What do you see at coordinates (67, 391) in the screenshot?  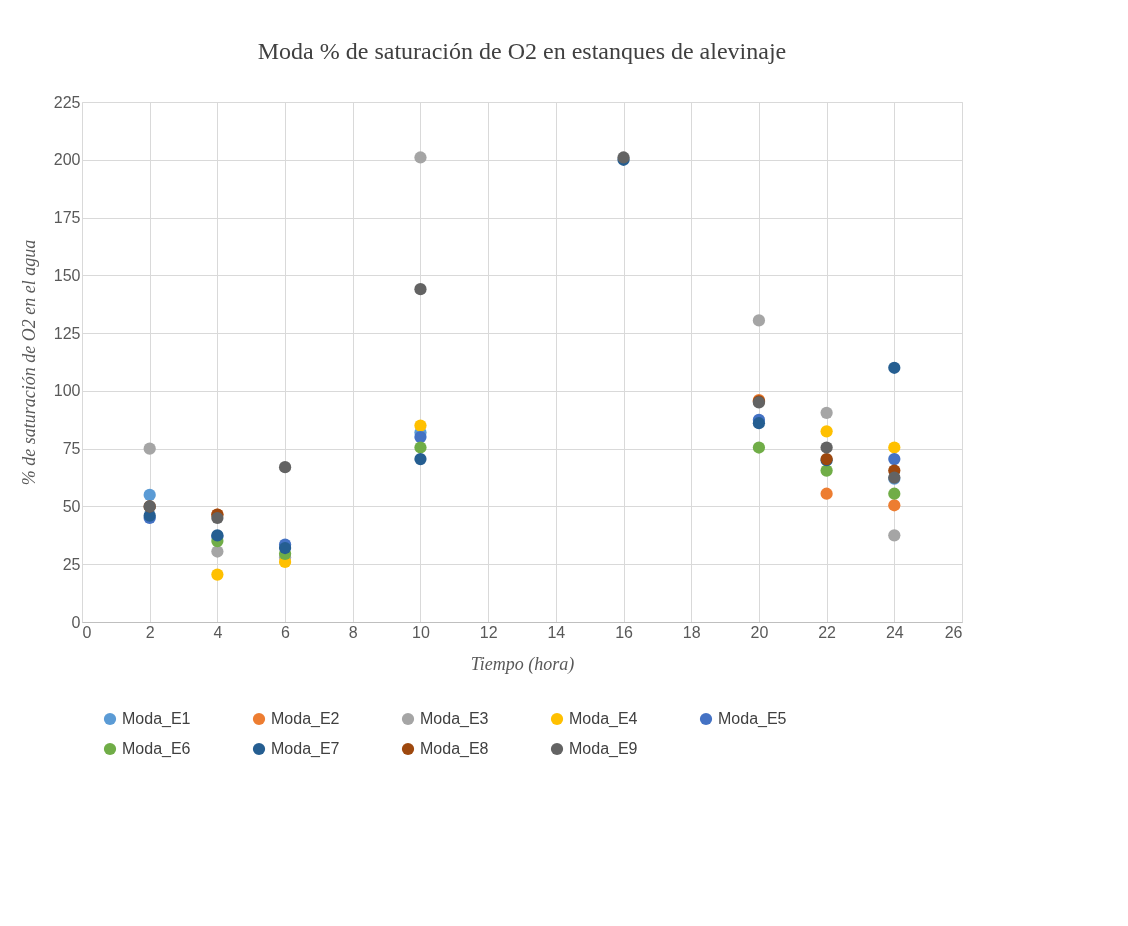 I see `y-tick-label: 100` at bounding box center [67, 391].